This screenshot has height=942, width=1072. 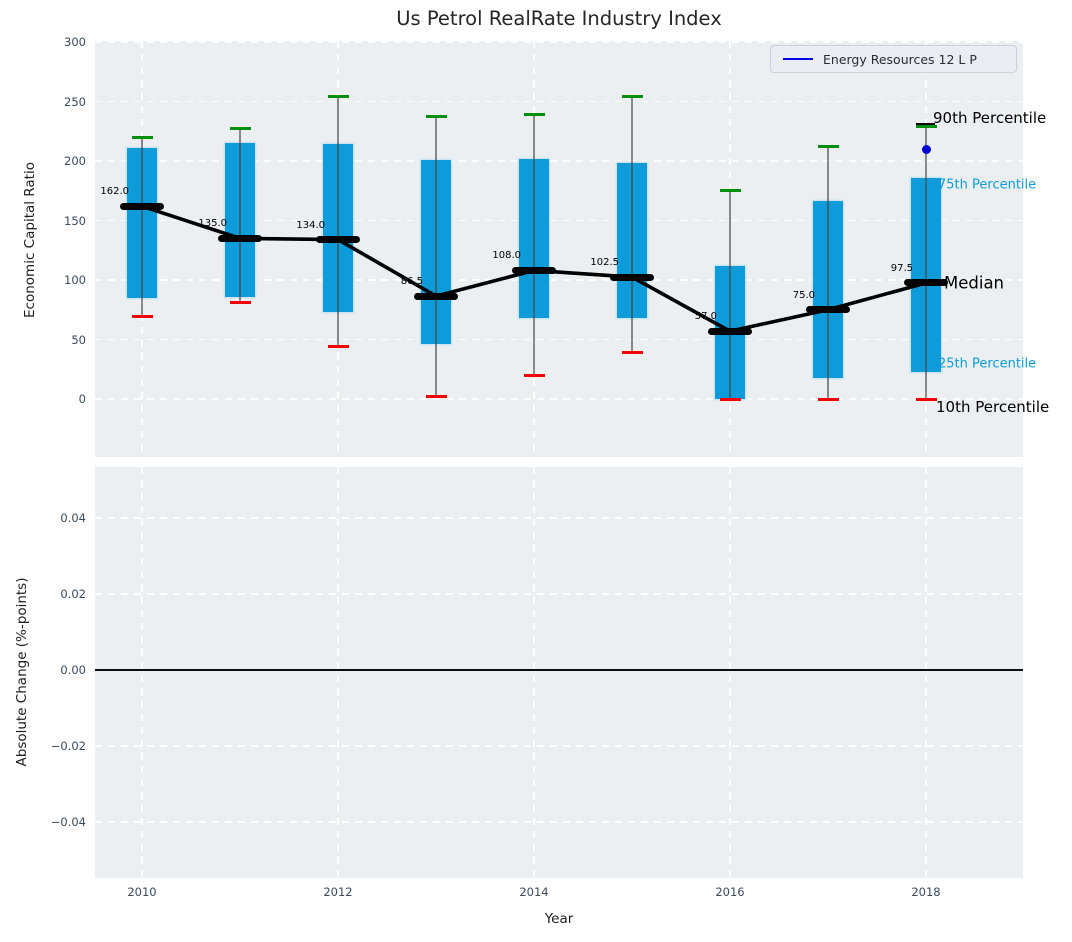 What do you see at coordinates (632, 224) in the screenshot?
I see `whisker-2015` at bounding box center [632, 224].